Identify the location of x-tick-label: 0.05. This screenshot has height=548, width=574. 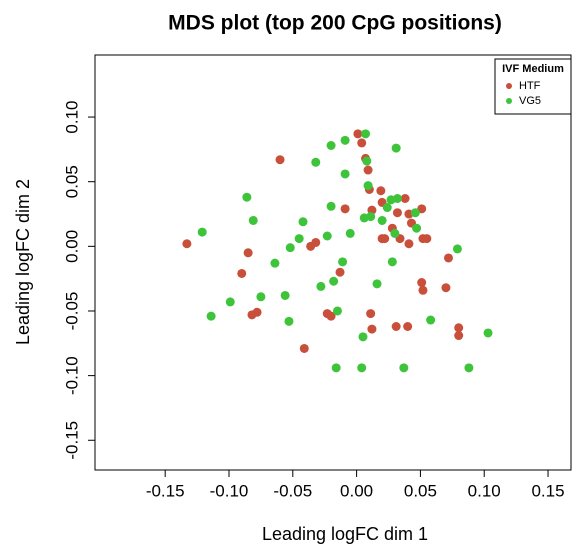
(420, 490).